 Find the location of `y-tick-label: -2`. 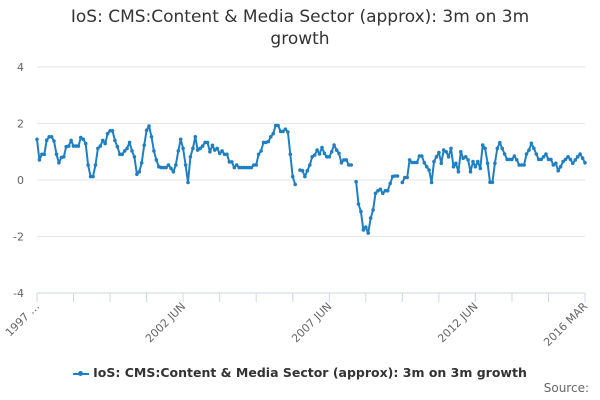

y-tick-label: -2 is located at coordinates (18, 237).